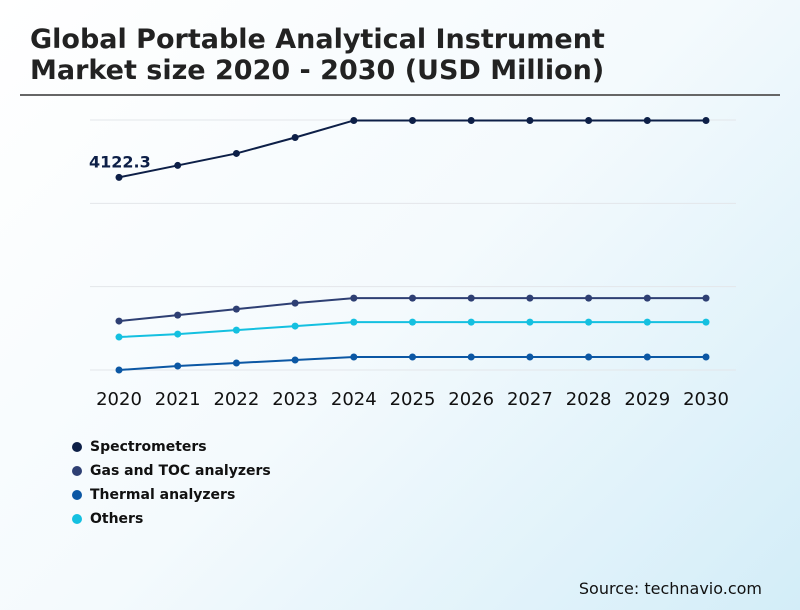 The width and height of the screenshot is (800, 610). What do you see at coordinates (295, 399) in the screenshot?
I see `x-tick-label: 2023` at bounding box center [295, 399].